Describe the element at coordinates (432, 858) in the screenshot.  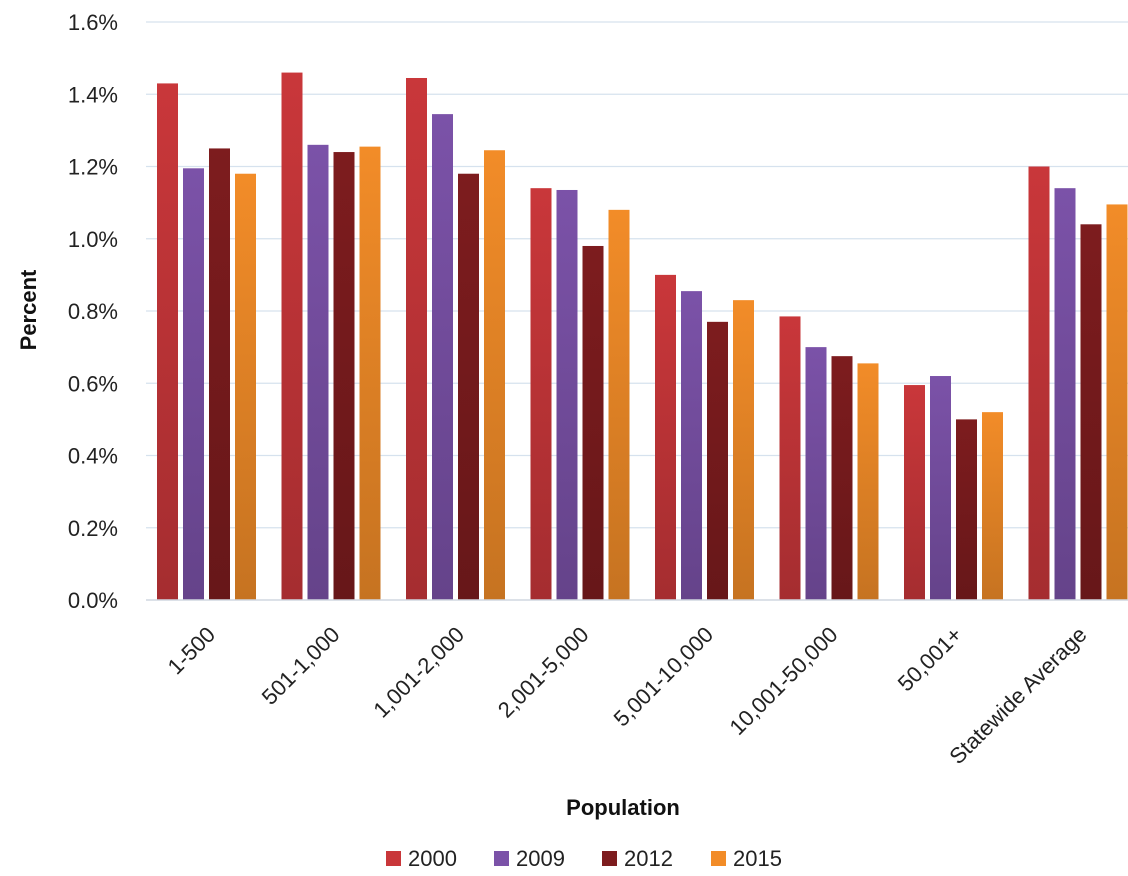
I see `legend-label: 2000` at that location.